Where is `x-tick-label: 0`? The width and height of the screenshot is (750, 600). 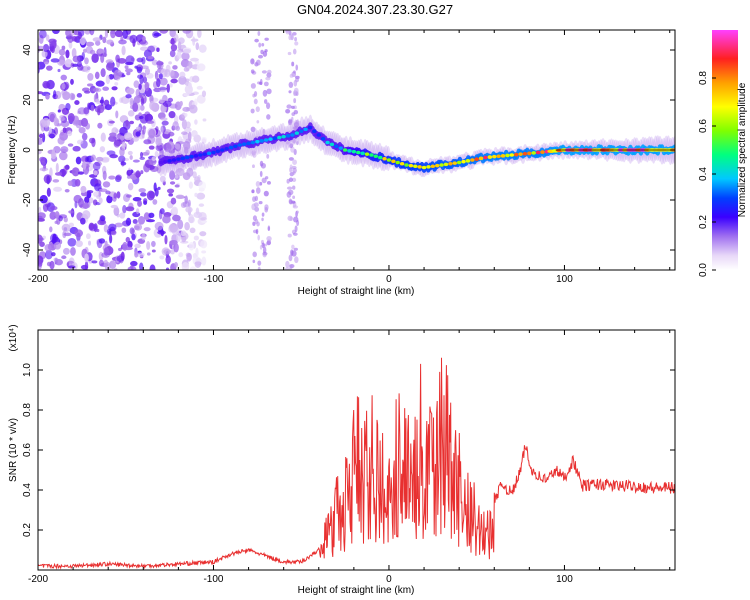 x-tick-label: 0 is located at coordinates (389, 279).